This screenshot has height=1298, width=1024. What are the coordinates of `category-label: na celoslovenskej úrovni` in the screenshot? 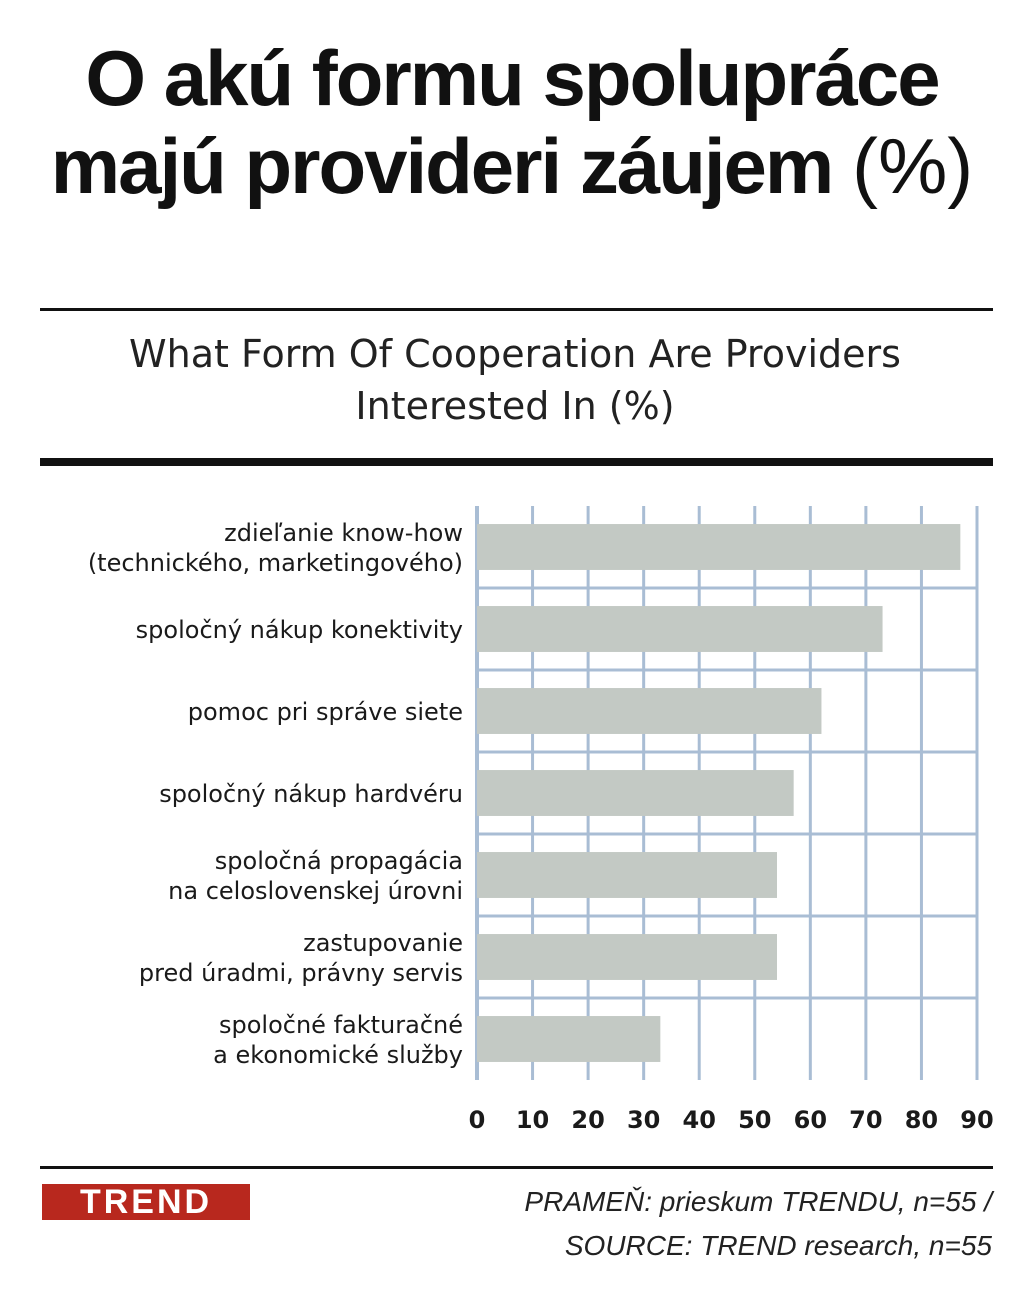 It's located at (315, 891).